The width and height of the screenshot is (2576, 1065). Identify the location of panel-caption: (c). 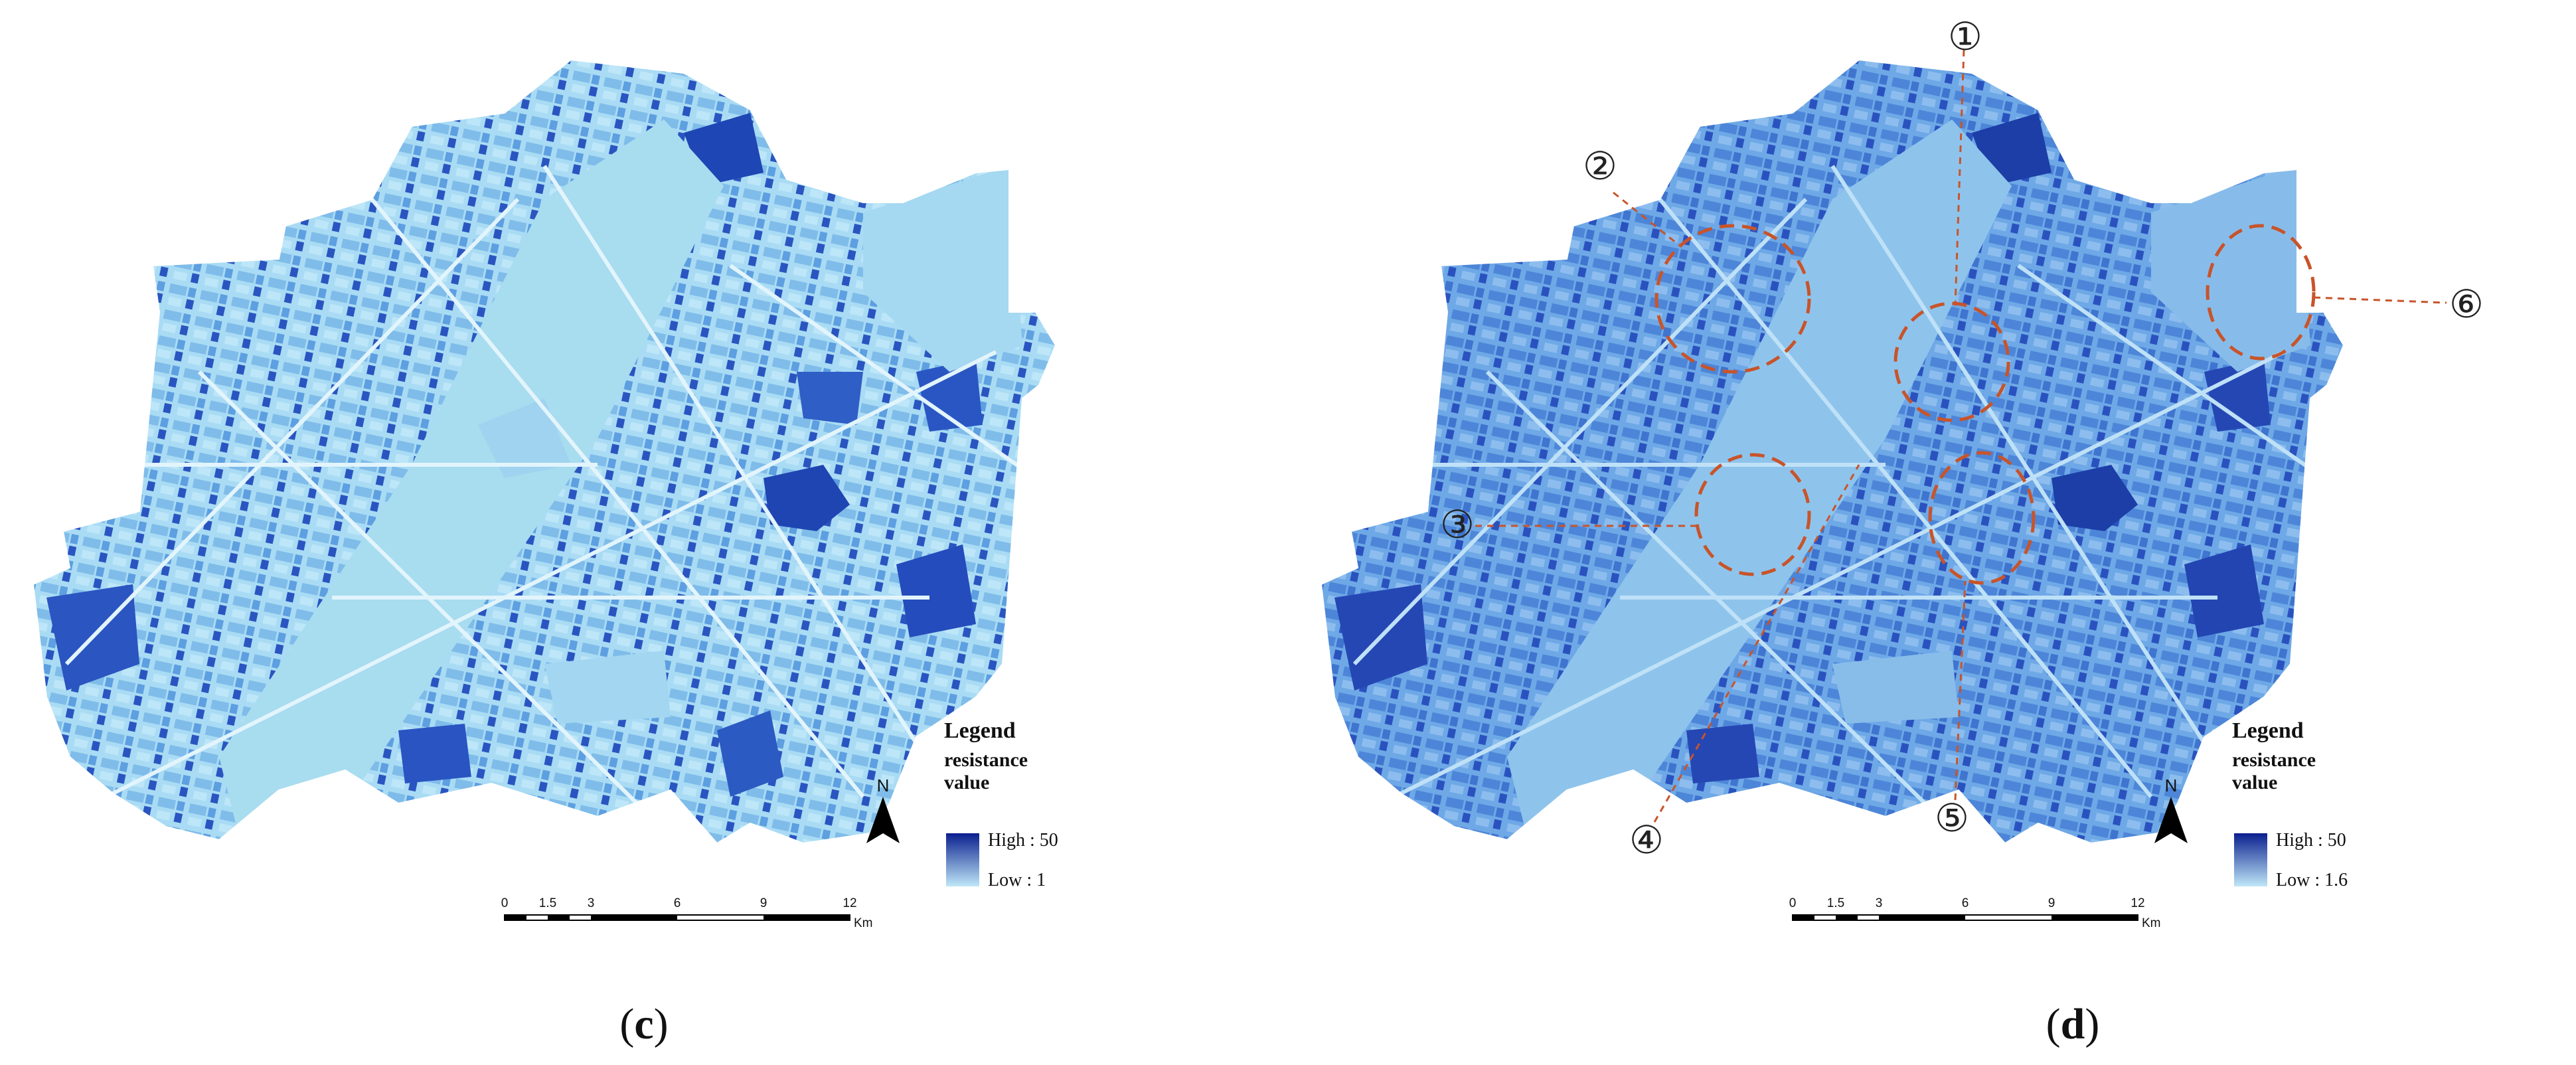
(644, 1024).